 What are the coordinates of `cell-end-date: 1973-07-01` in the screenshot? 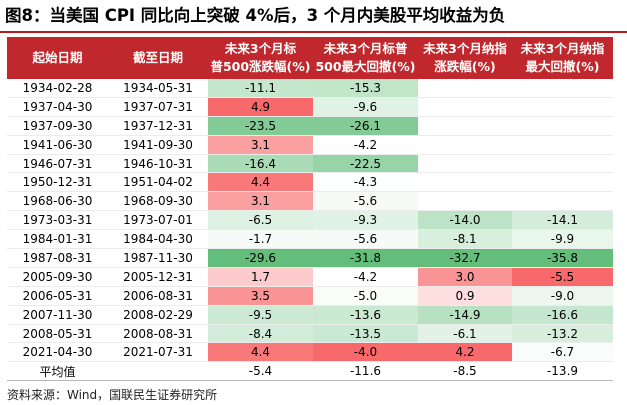 It's located at (158, 220).